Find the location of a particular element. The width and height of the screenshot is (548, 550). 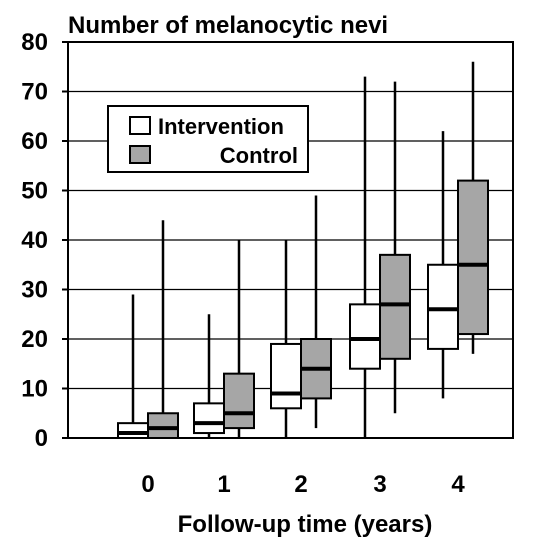

y-tick-label-40: 40 is located at coordinates (34, 240).